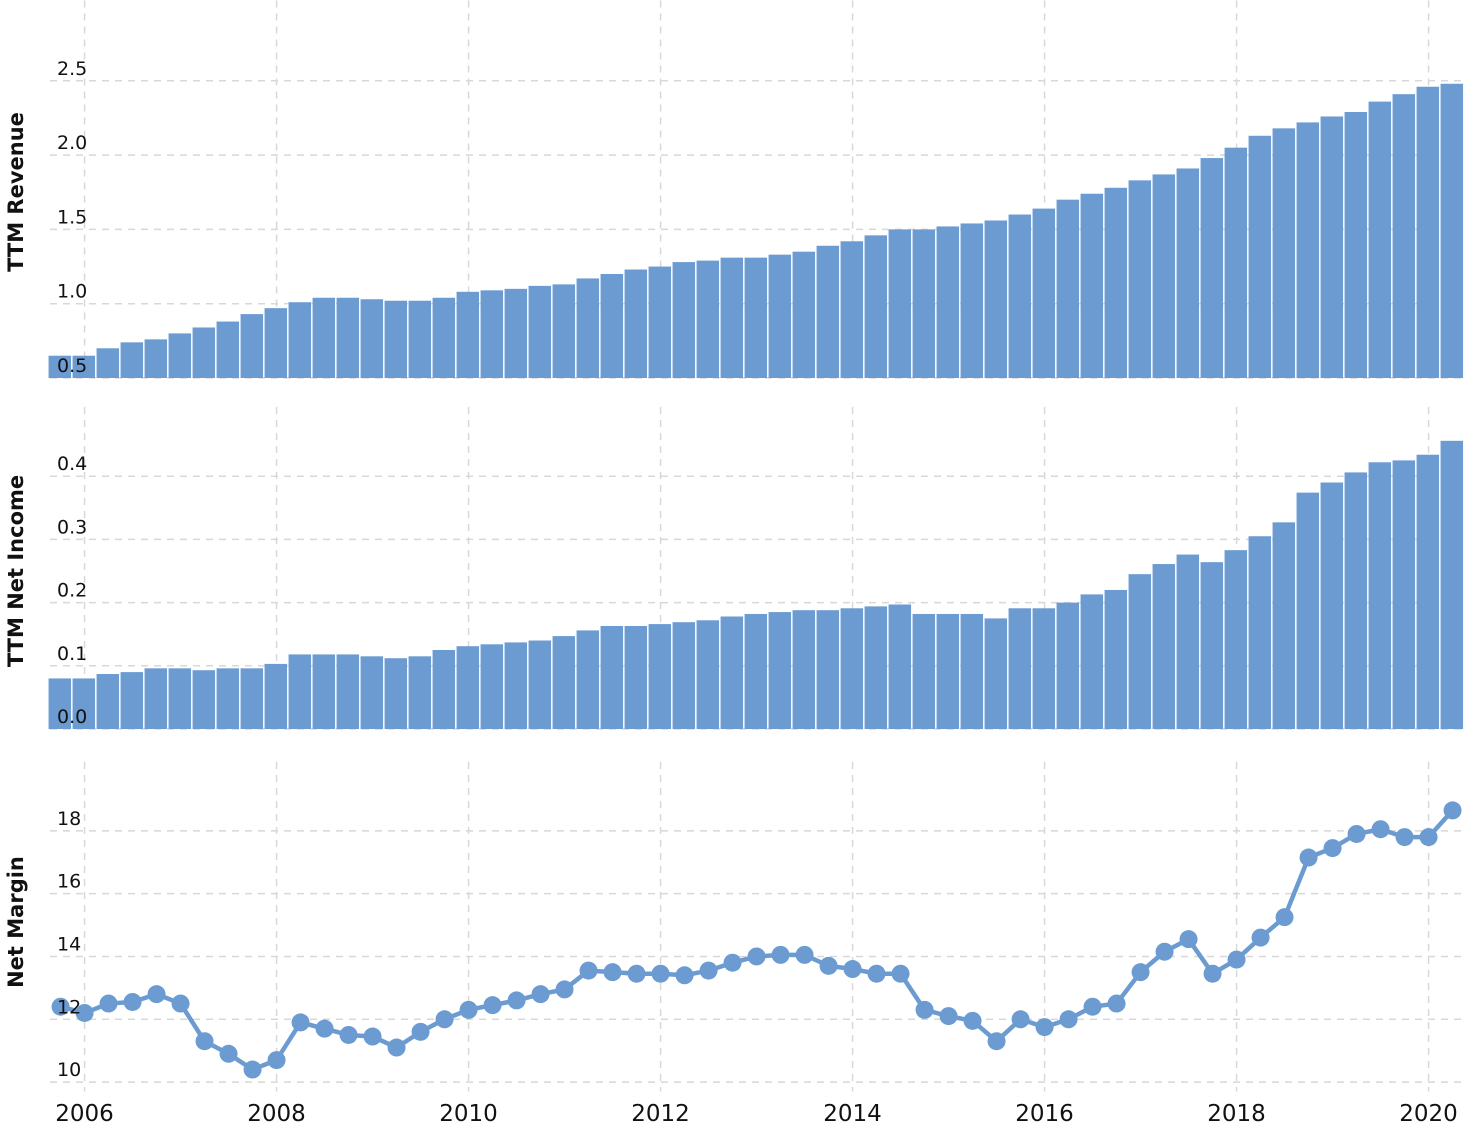  What do you see at coordinates (72, 527) in the screenshot?
I see `y-tick-label: 0.3` at bounding box center [72, 527].